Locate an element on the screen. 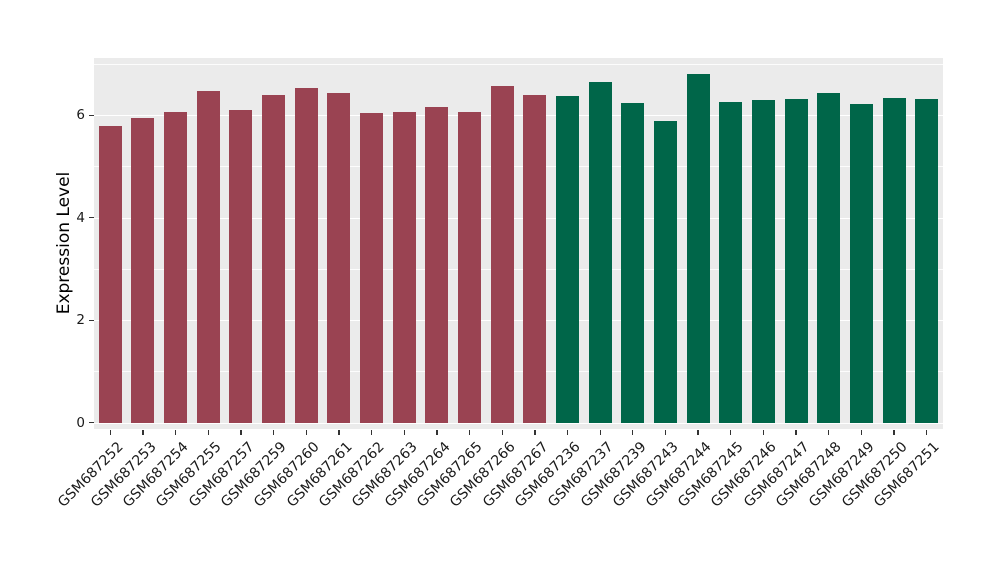 The width and height of the screenshot is (1000, 580). x-tick-label: GSM687253 is located at coordinates (123, 475).